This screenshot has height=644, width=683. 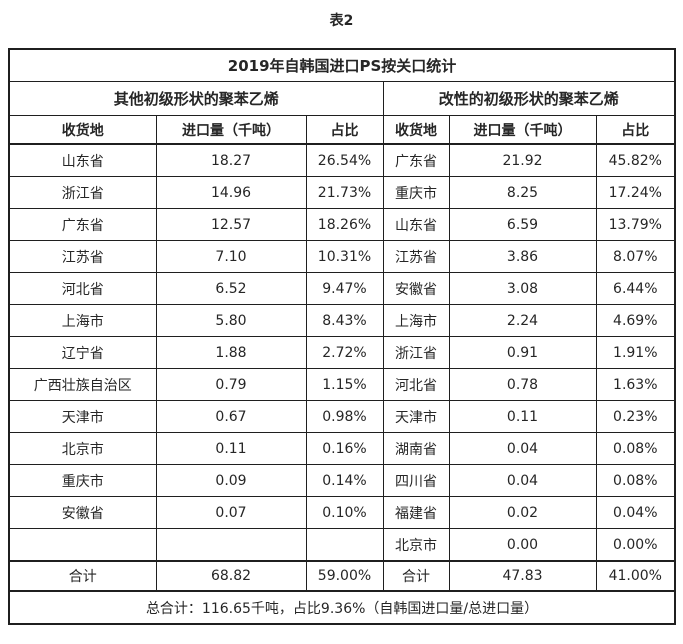 I want to click on left-import-volume-cell: 1.88, so click(x=231, y=352).